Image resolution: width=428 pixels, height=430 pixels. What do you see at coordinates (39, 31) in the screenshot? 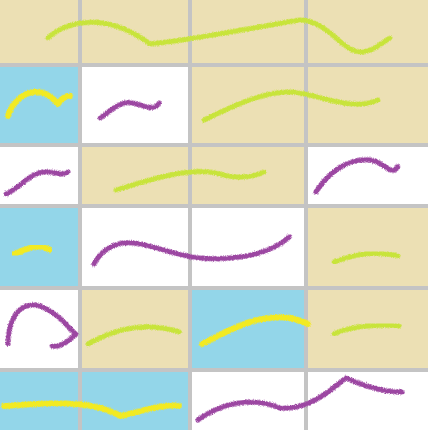
I see `tile-r1-c1` at bounding box center [39, 31].